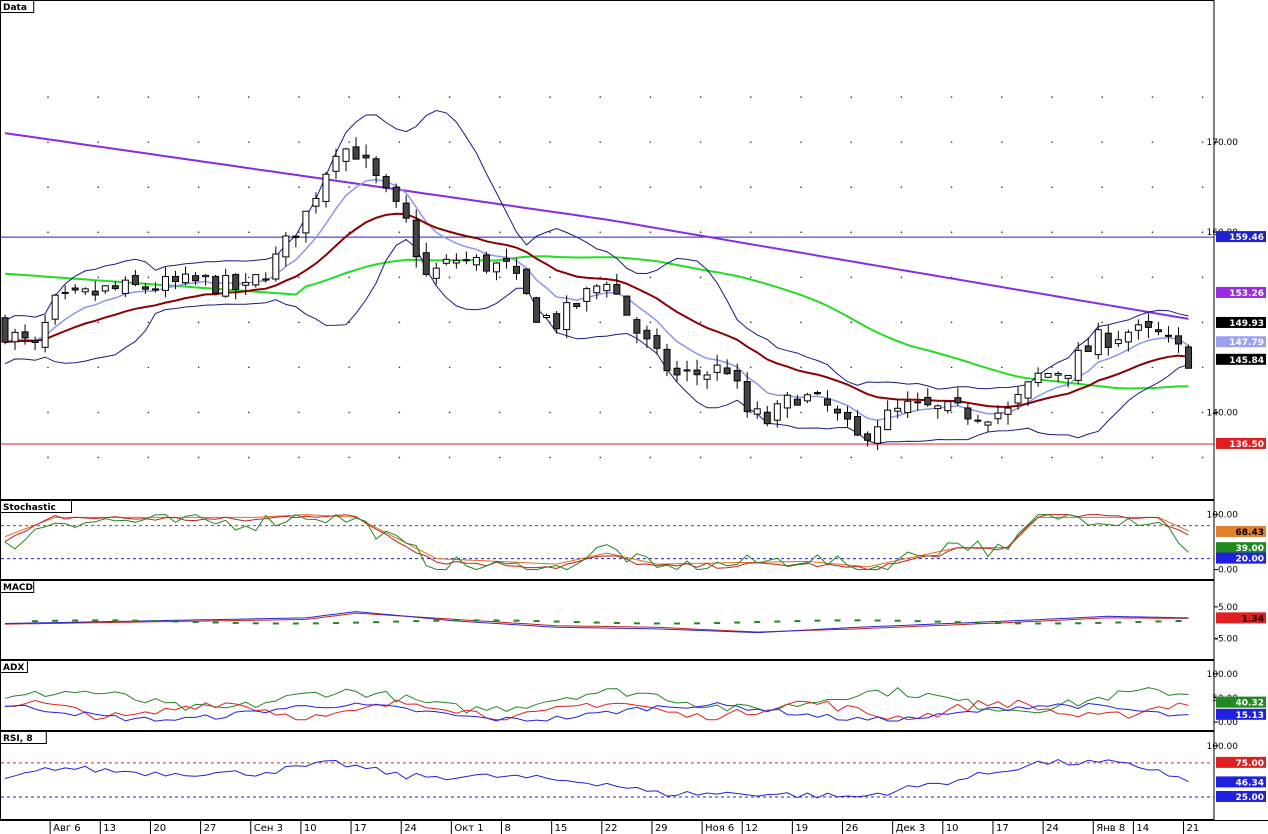 Image resolution: width=1268 pixels, height=834 pixels. Describe the element at coordinates (1250, 549) in the screenshot. I see `value-tag: 39.00` at that location.